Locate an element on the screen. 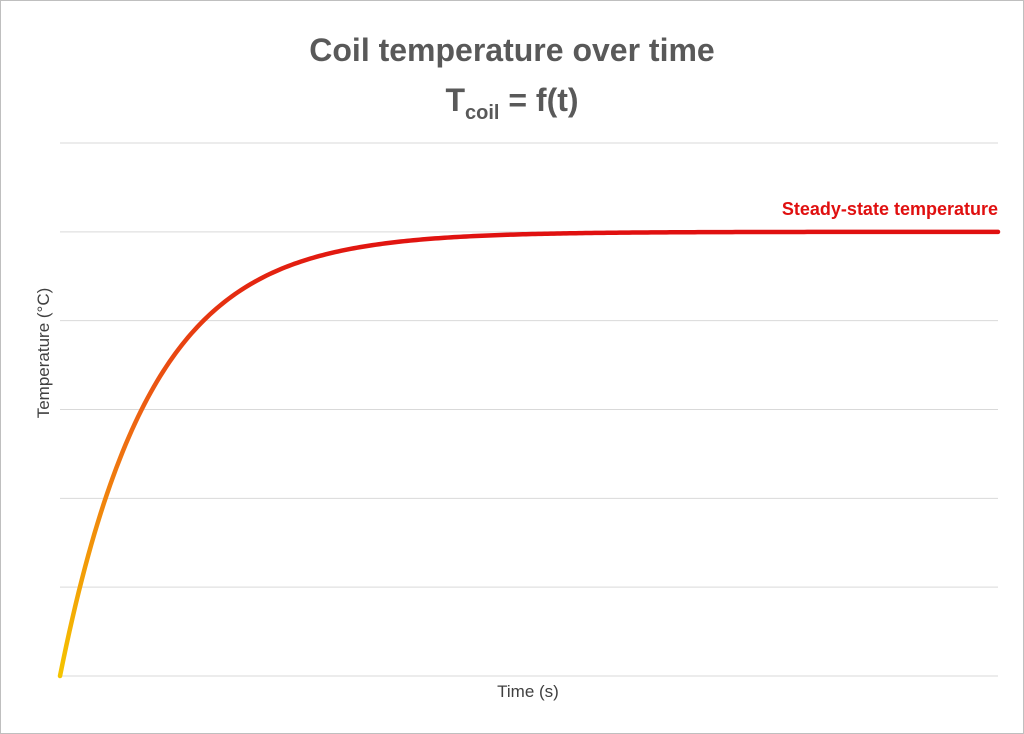  chart-title: Coil temperature over time is located at coordinates (512, 50).